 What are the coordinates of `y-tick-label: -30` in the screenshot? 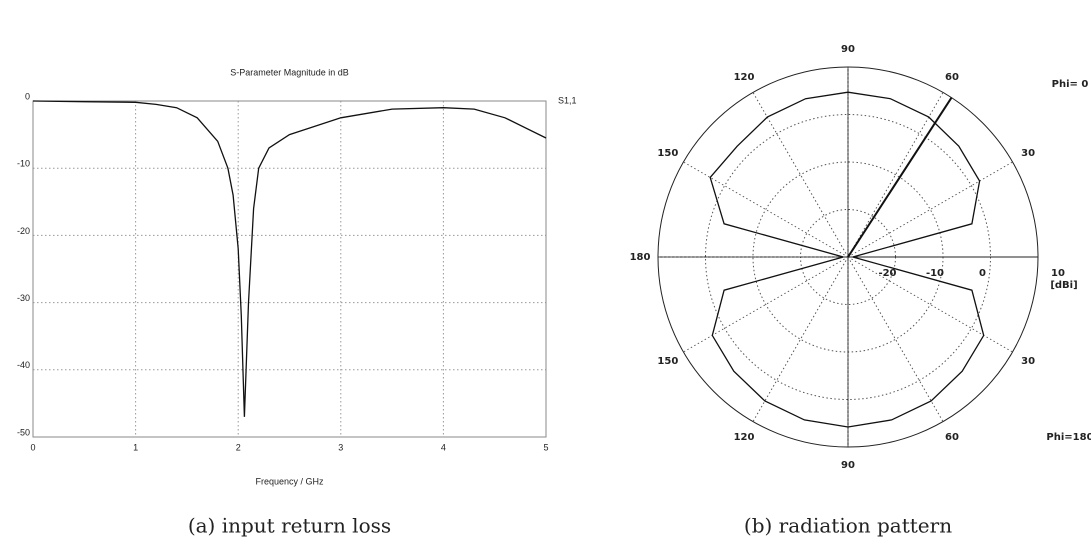 It's located at (23, 298).